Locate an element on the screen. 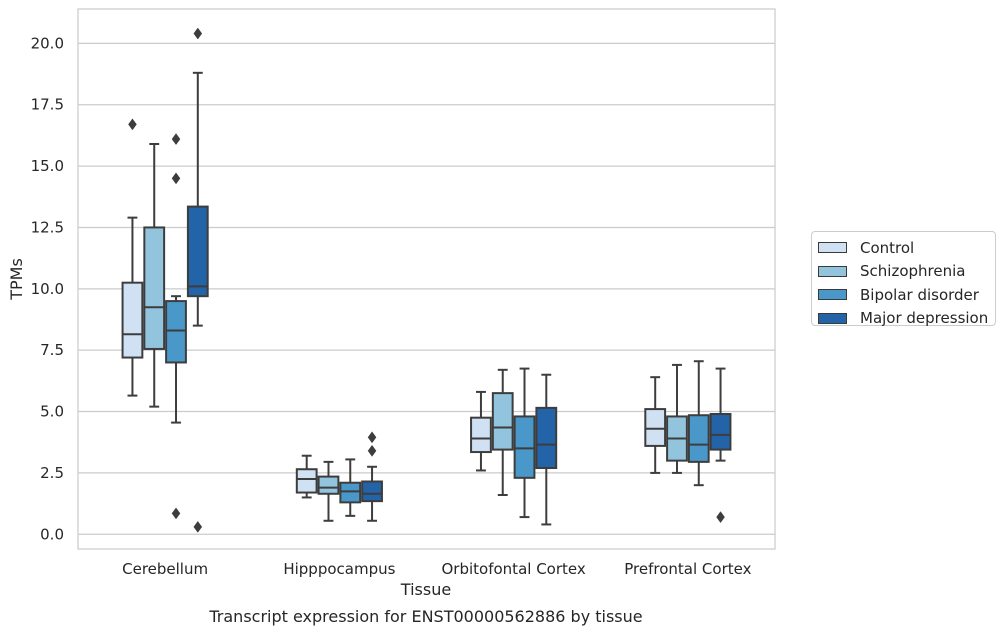  y-tick-label: 2.5 is located at coordinates (52, 473).